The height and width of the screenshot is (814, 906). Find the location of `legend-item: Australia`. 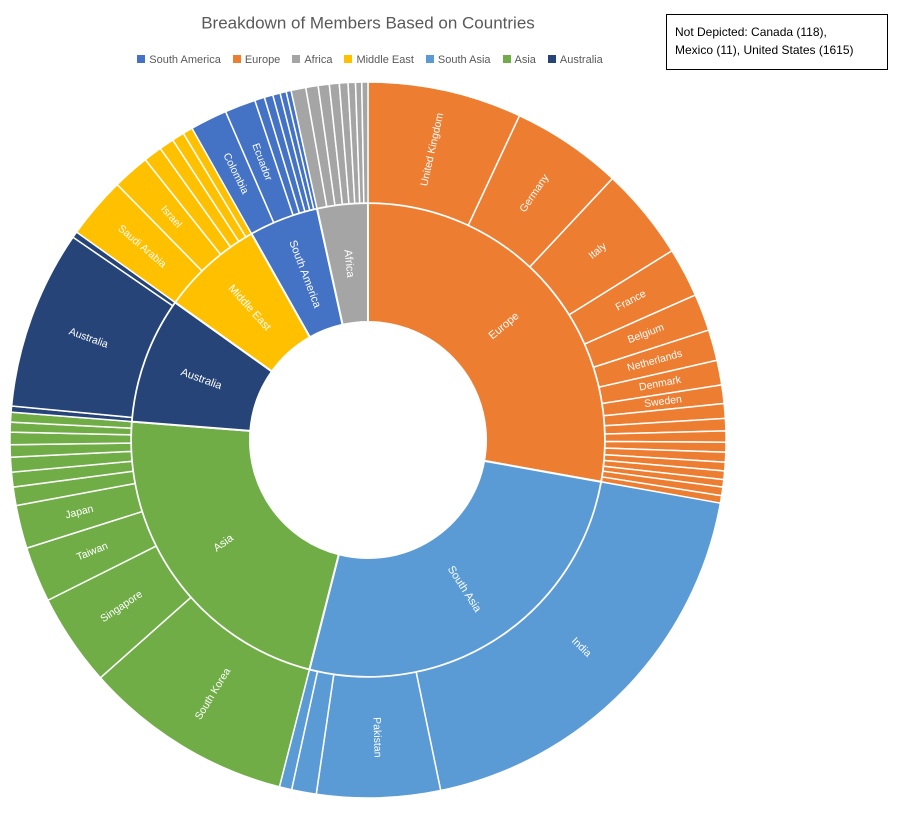

legend-item: Australia is located at coordinates (575, 60).